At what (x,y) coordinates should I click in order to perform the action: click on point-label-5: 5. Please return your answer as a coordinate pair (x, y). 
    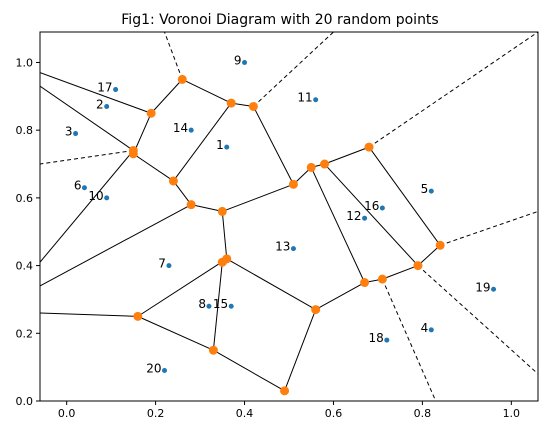
    Looking at the image, I should click on (425, 189).